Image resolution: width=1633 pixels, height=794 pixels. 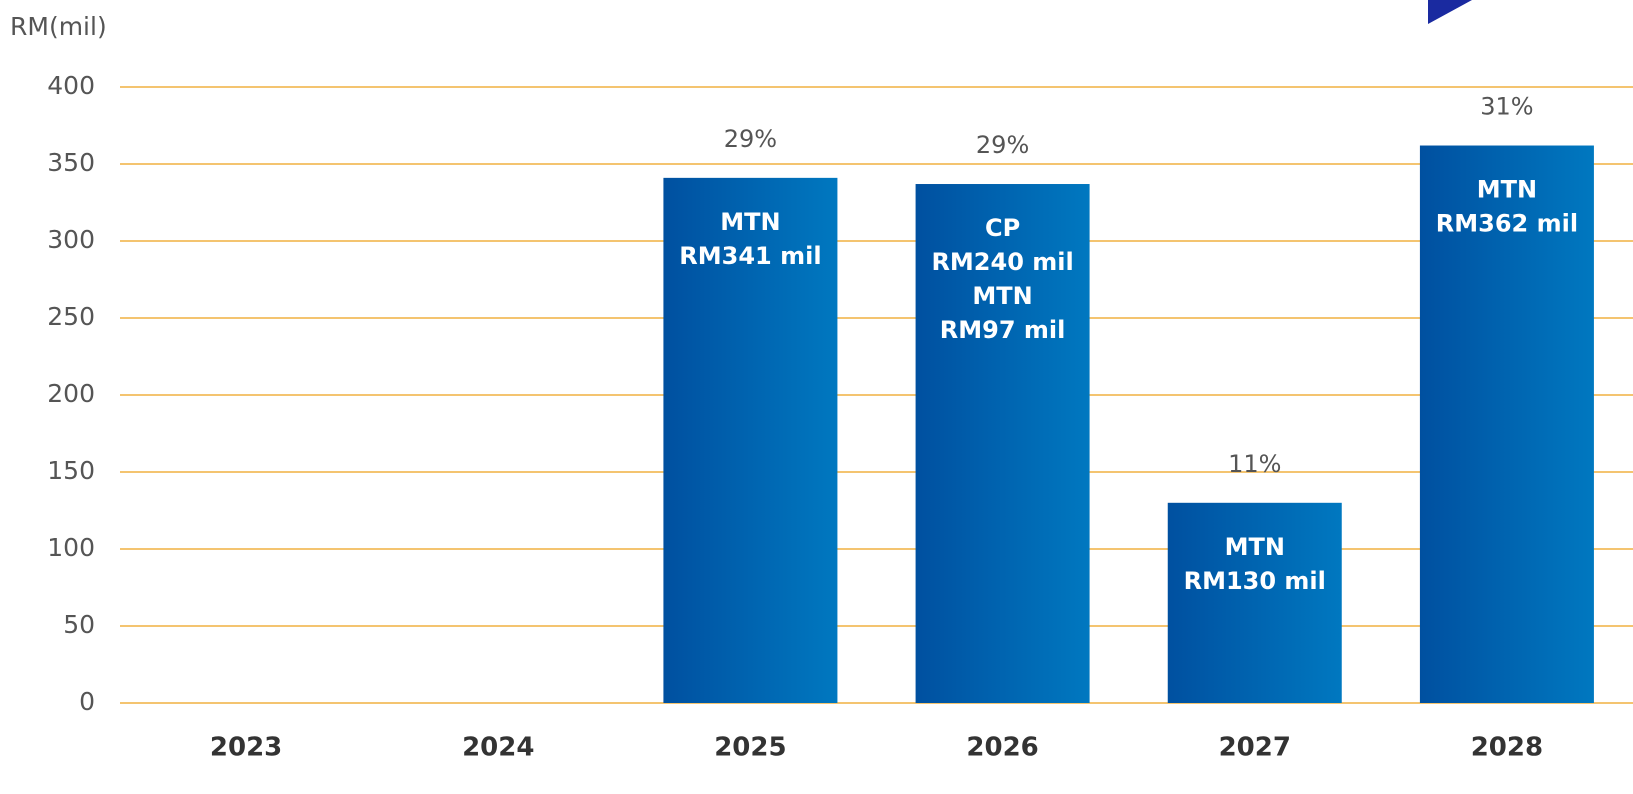 I want to click on x-tick-label: 2023, so click(x=246, y=748).